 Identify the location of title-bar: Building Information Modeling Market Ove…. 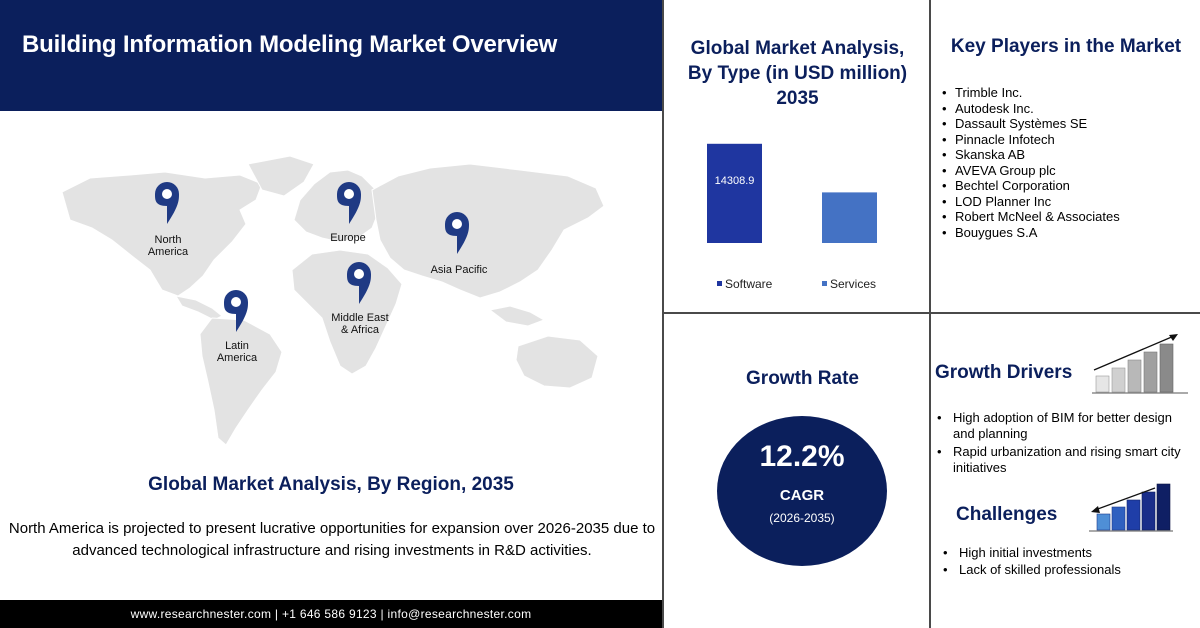
(331, 55).